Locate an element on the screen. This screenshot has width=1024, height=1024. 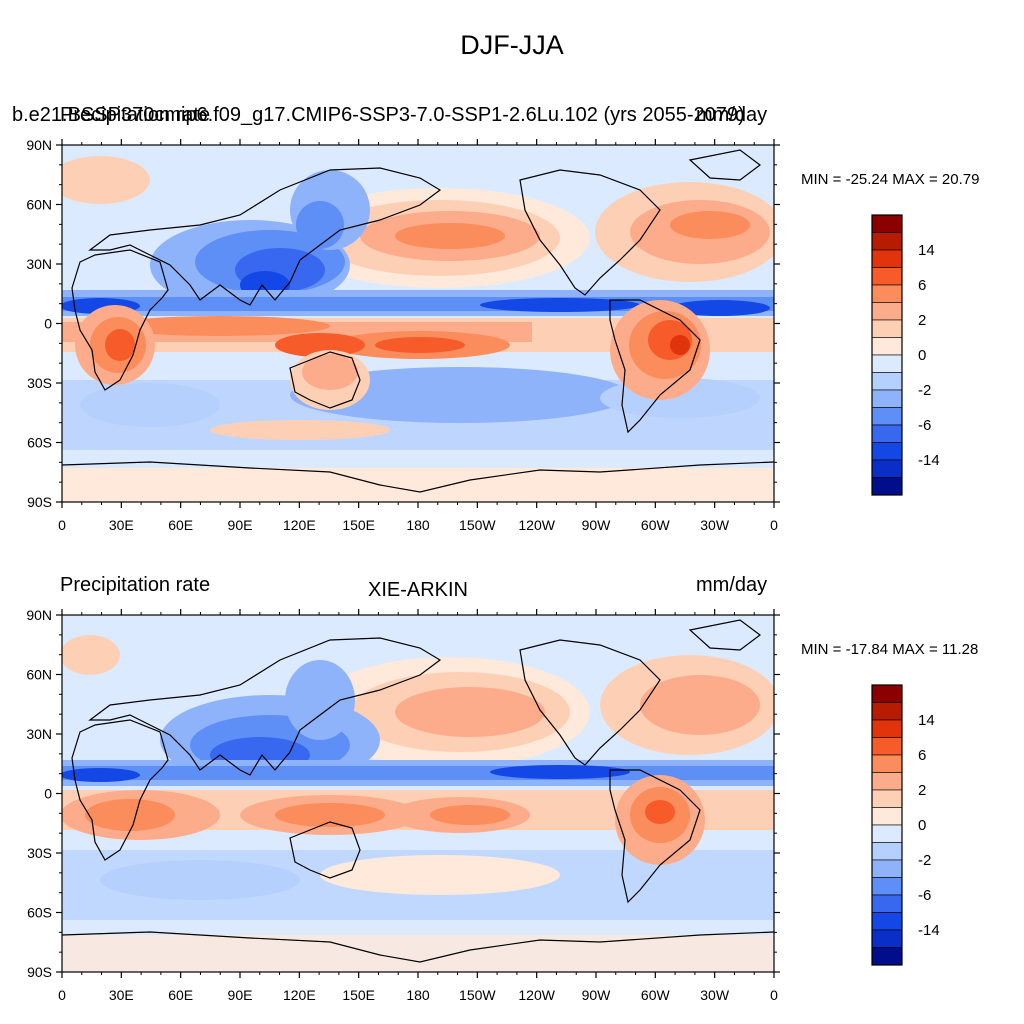
colorbar1-label: -2 is located at coordinates (924, 390).